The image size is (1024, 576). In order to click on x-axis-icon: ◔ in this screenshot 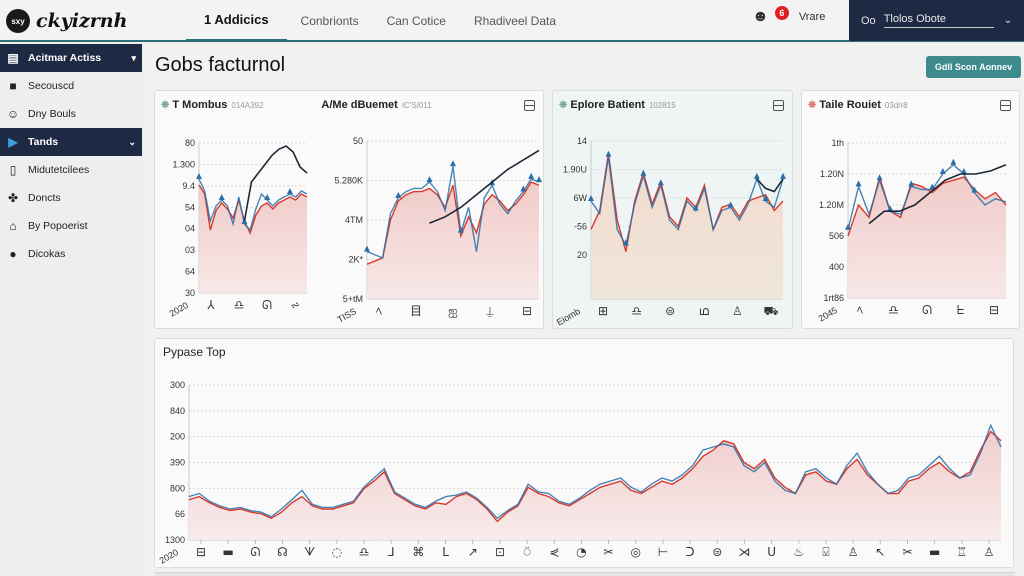, I will do `click(581, 552)`.